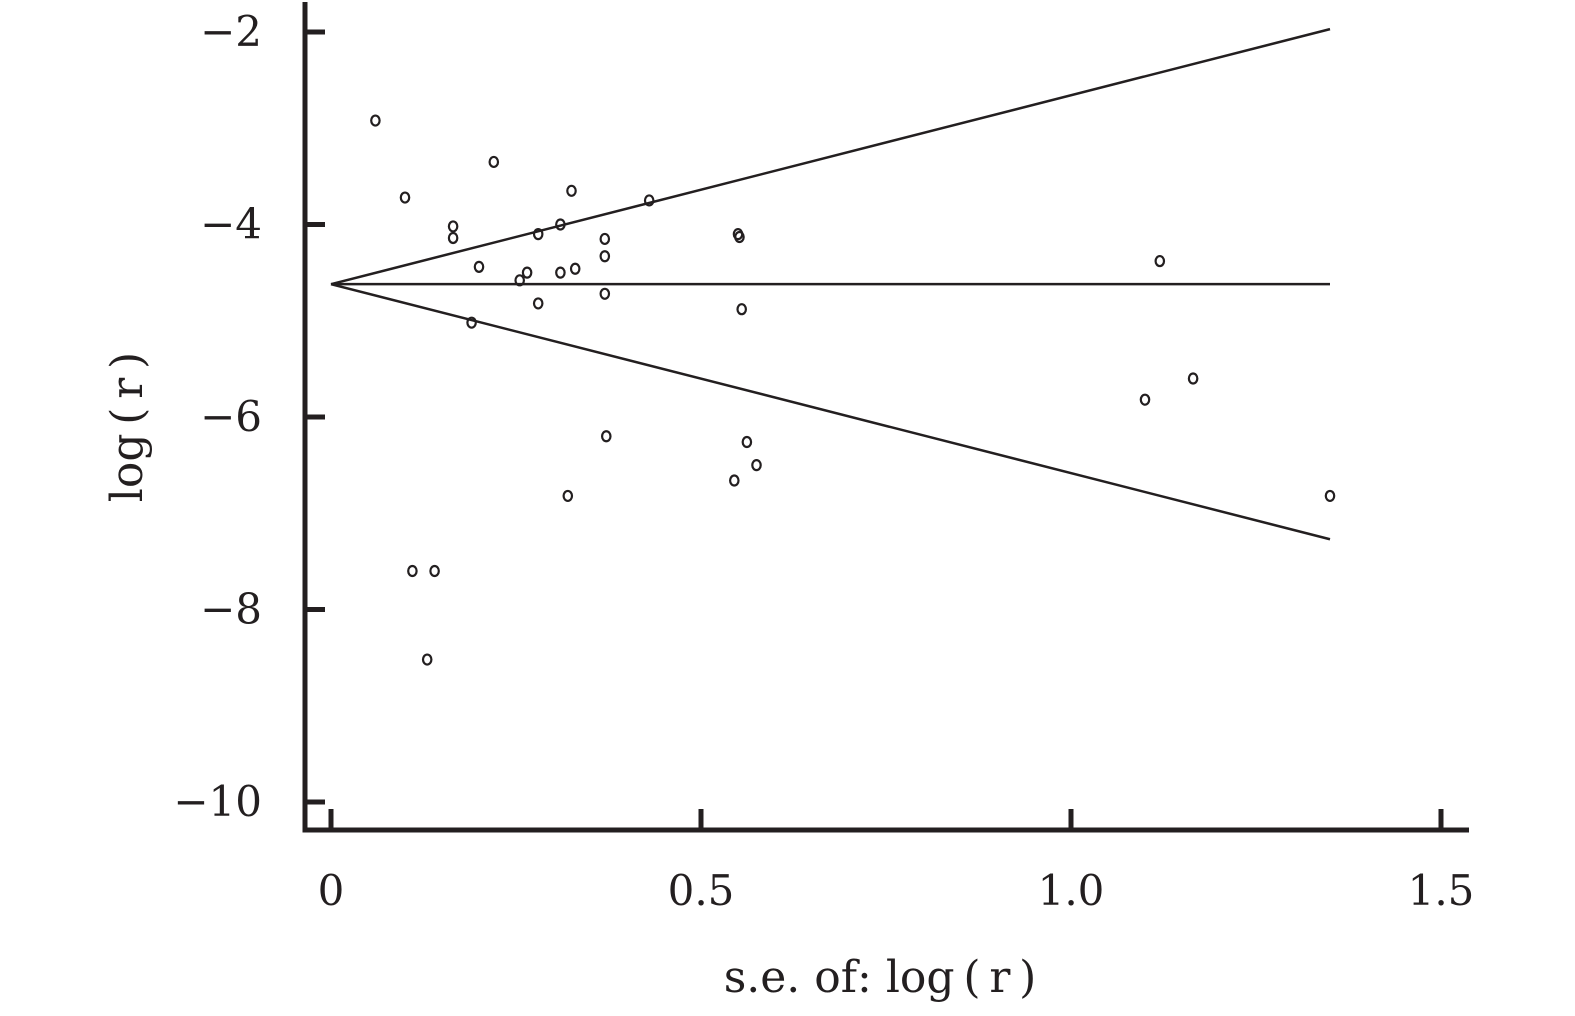 This screenshot has height=1016, width=1575. I want to click on x-tick-label: 1.5, so click(1441, 890).